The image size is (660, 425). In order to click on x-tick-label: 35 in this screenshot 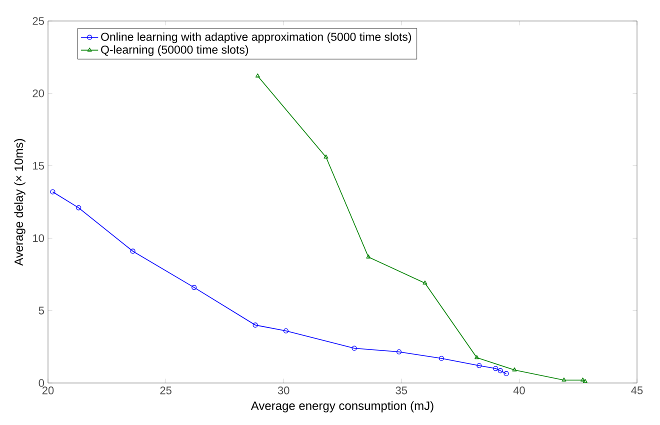, I will do `click(402, 390)`.